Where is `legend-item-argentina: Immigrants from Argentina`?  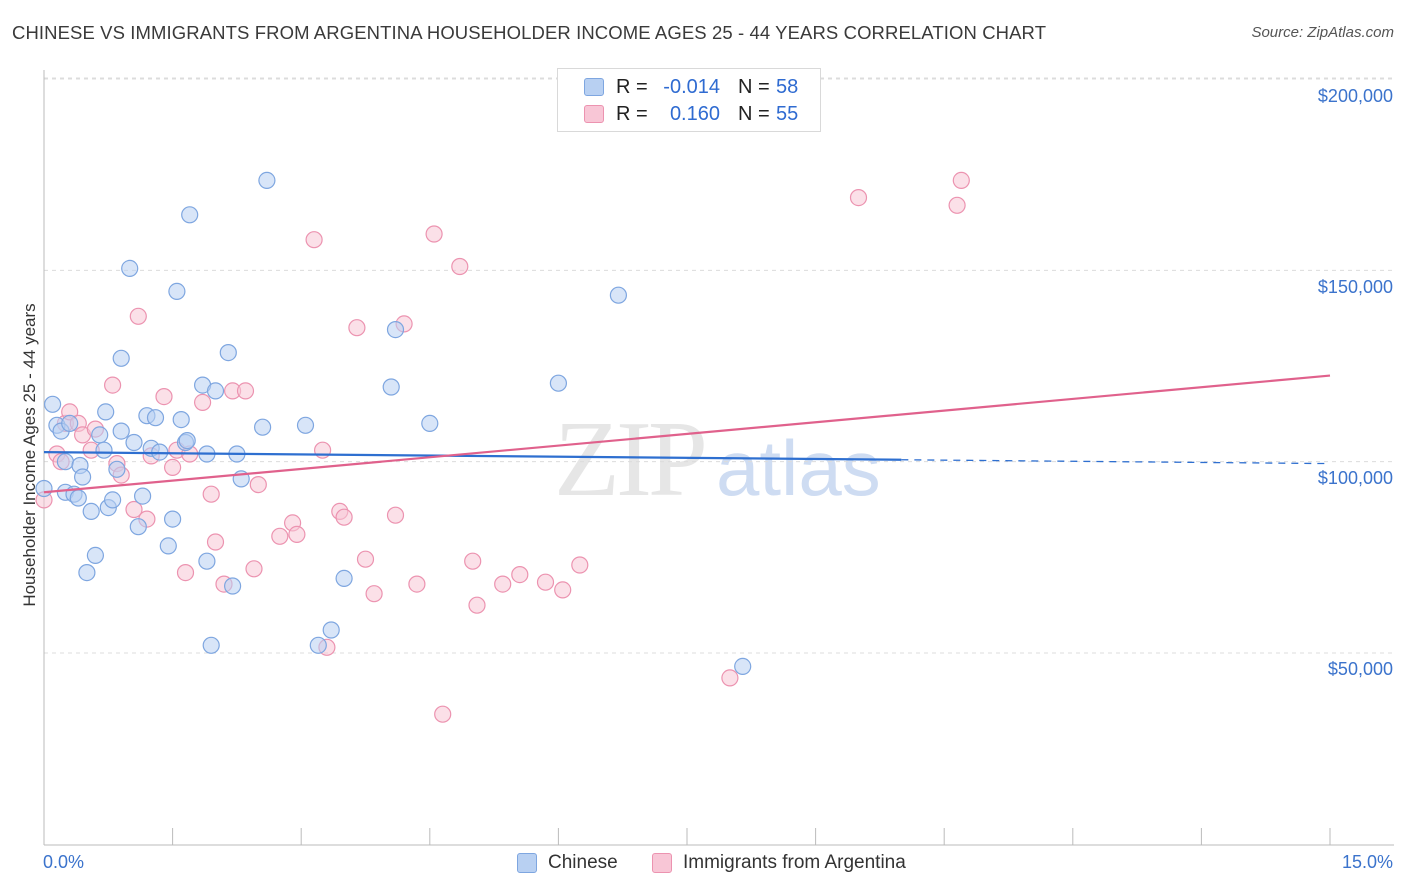
legend-item-argentina: Immigrants from Argentina is located at coordinates (779, 863).